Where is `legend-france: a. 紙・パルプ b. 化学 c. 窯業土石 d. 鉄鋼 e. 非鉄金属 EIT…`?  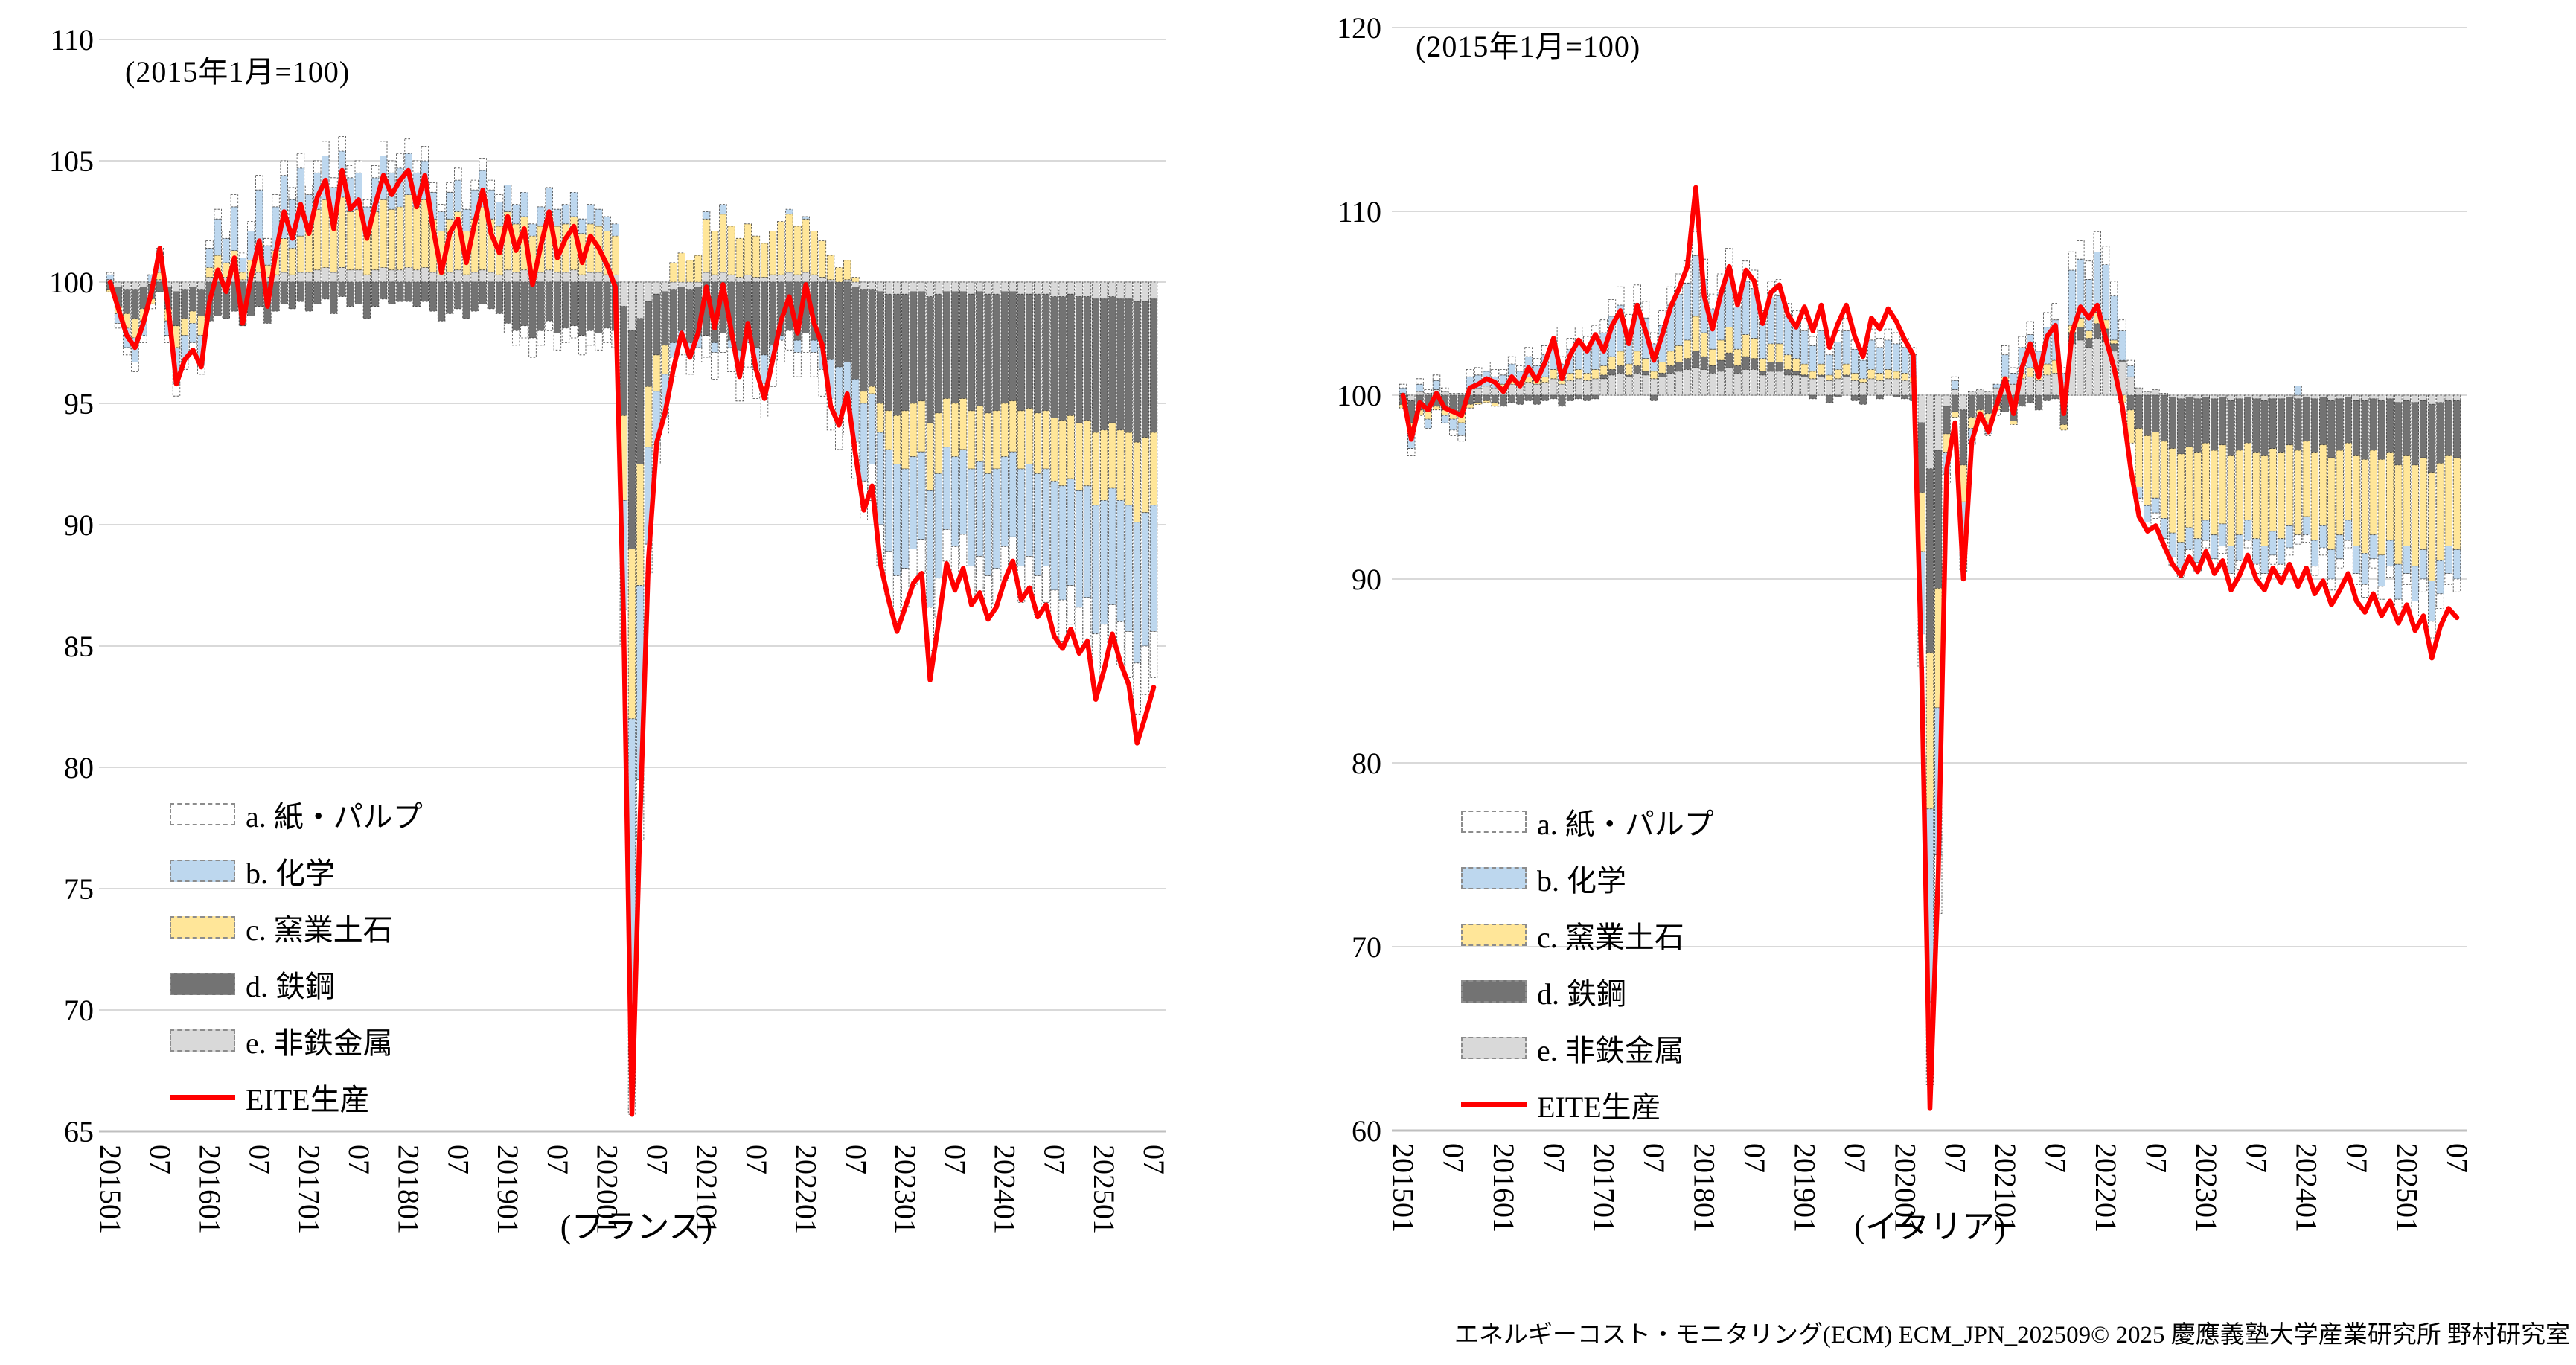 legend-france: a. 紙・パルプ b. 化学 c. 窯業土石 d. 鉄鋼 e. 非鉄金属 EIT… is located at coordinates (296, 955).